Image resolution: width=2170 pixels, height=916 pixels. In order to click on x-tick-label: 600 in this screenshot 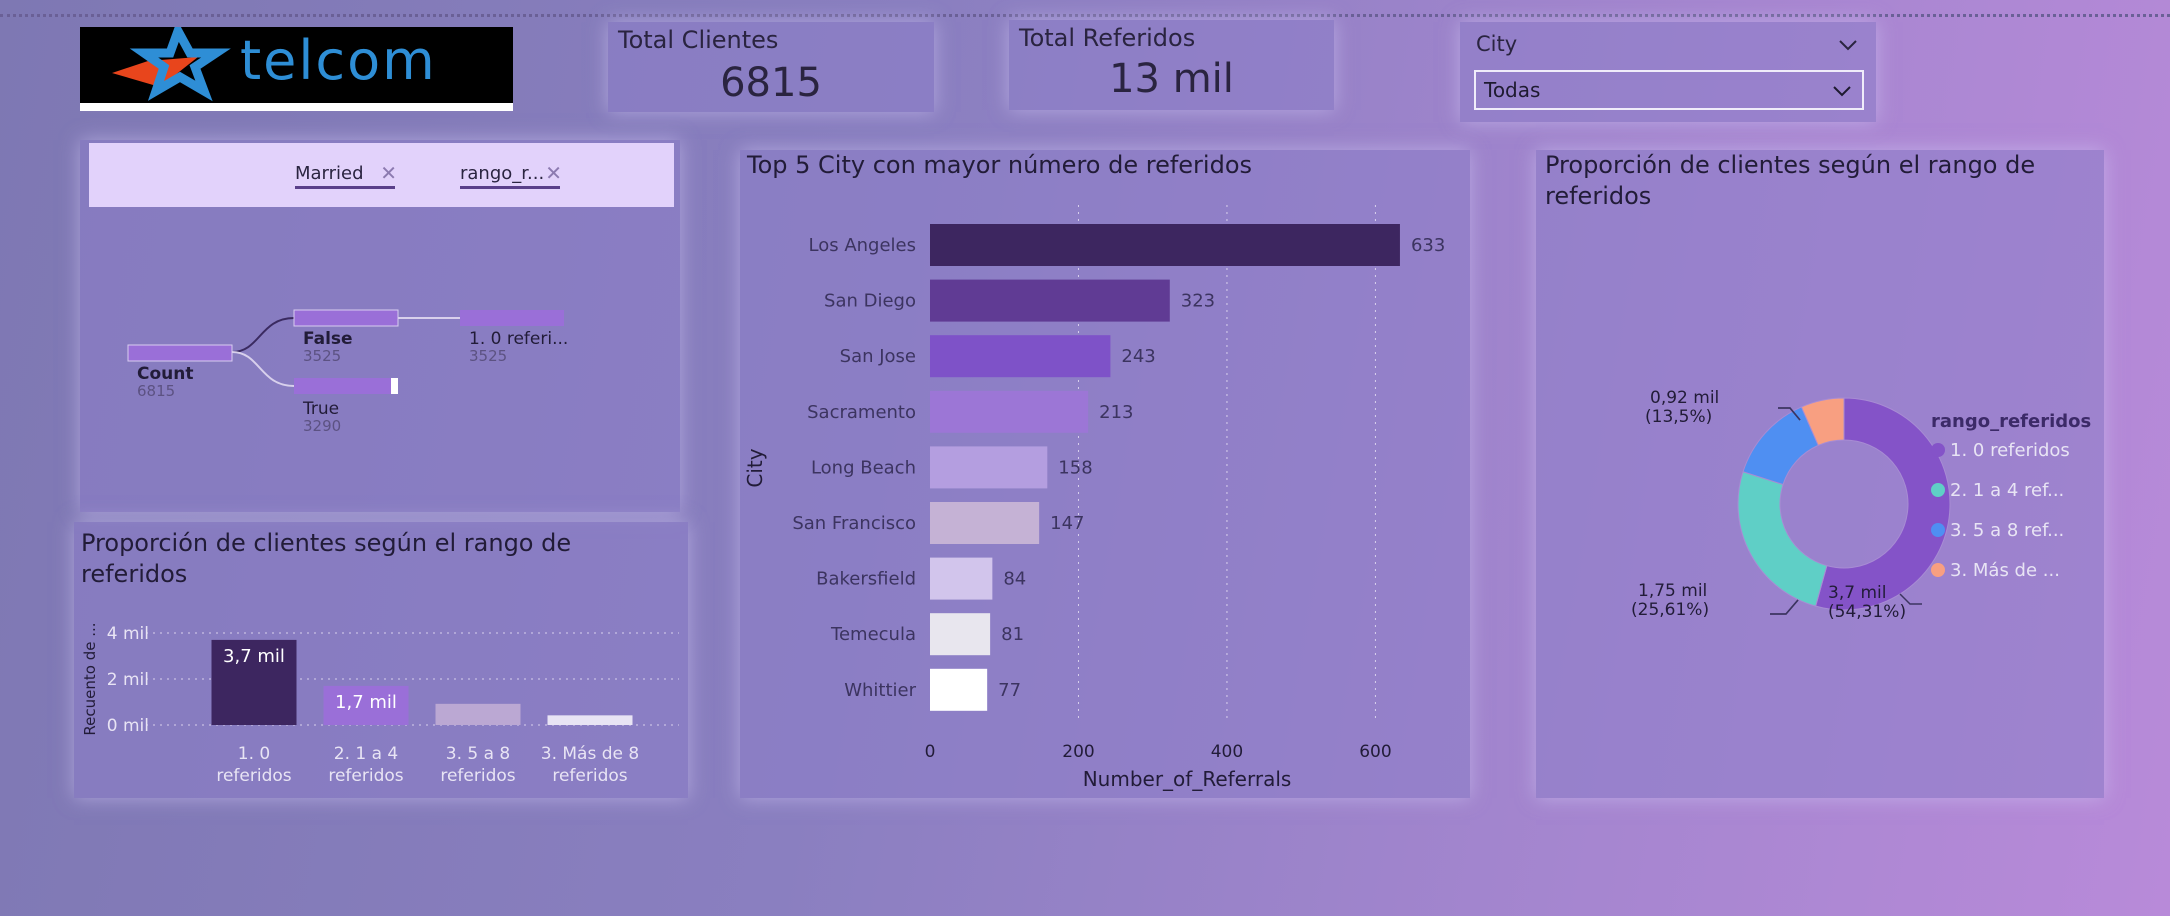, I will do `click(1375, 752)`.